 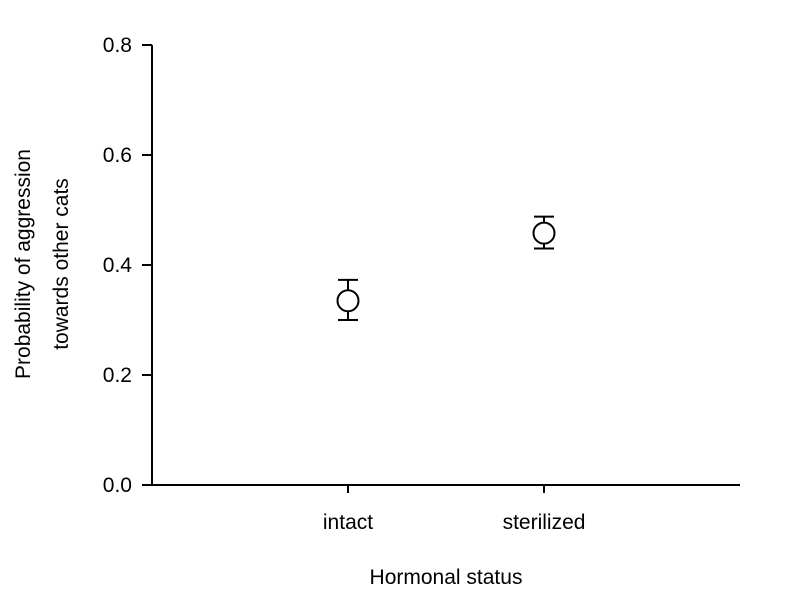 What do you see at coordinates (544, 522) in the screenshot?
I see `x-tick-label-sterilized: sterilized` at bounding box center [544, 522].